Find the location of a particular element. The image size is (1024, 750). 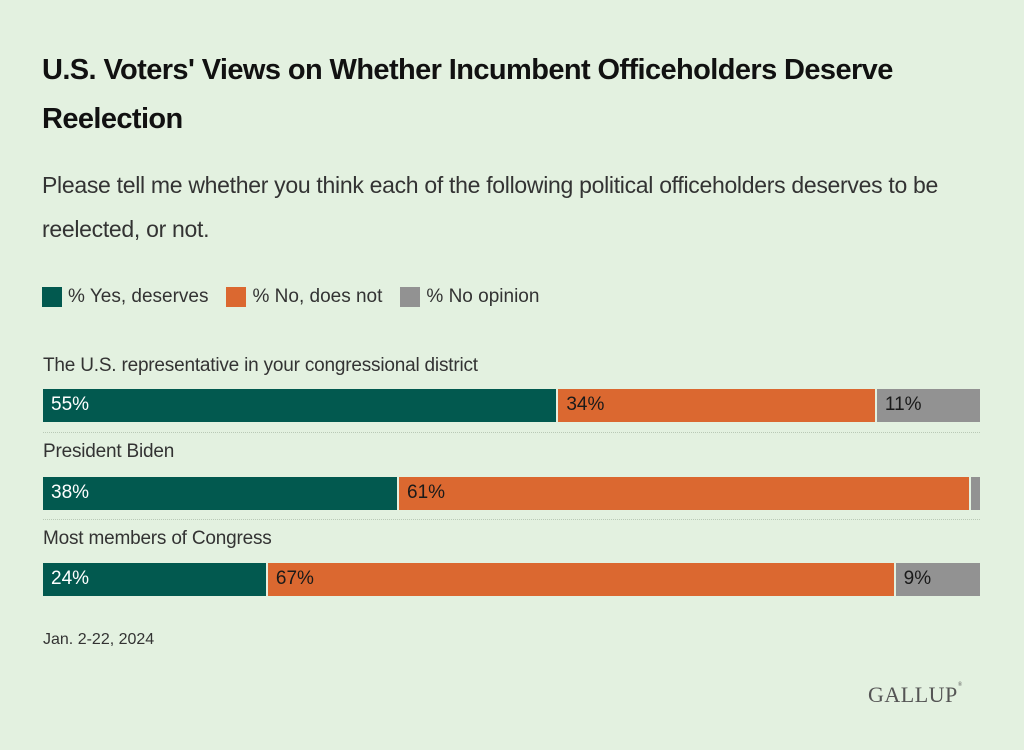

registered-mark-icon: ® is located at coordinates (960, 685).